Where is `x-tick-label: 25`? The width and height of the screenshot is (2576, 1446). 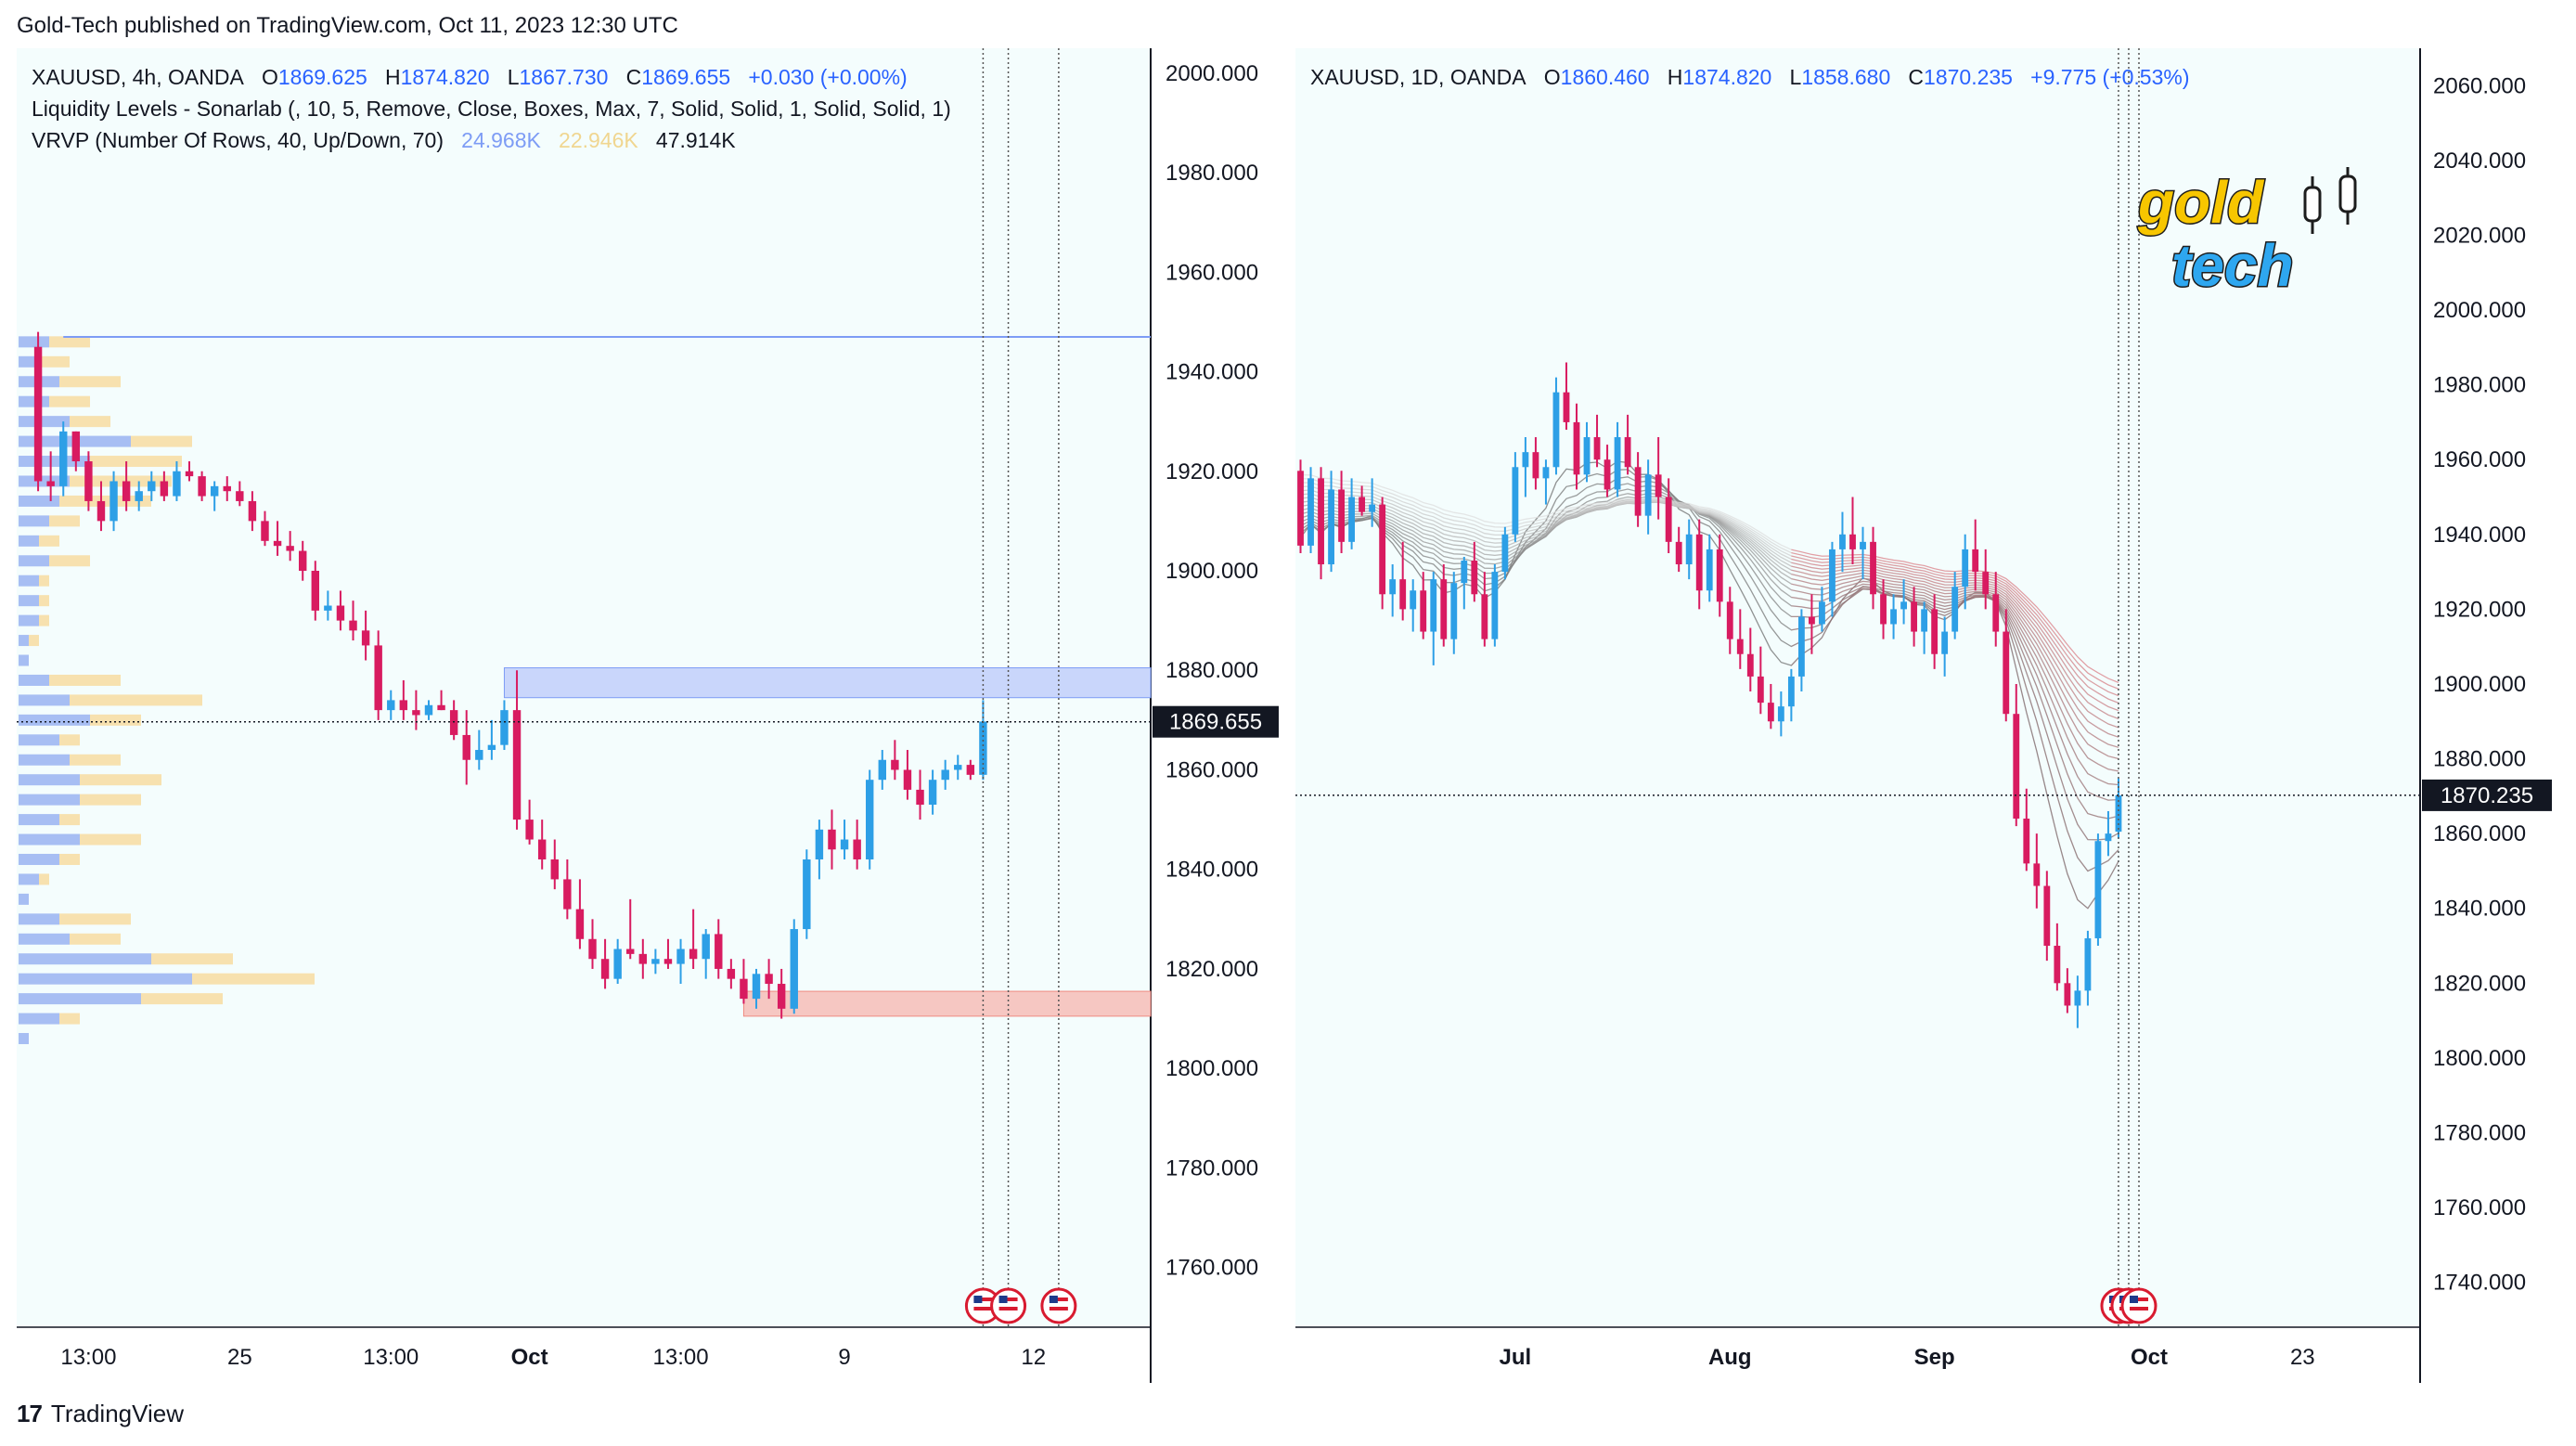 x-tick-label: 25 is located at coordinates (239, 1357).